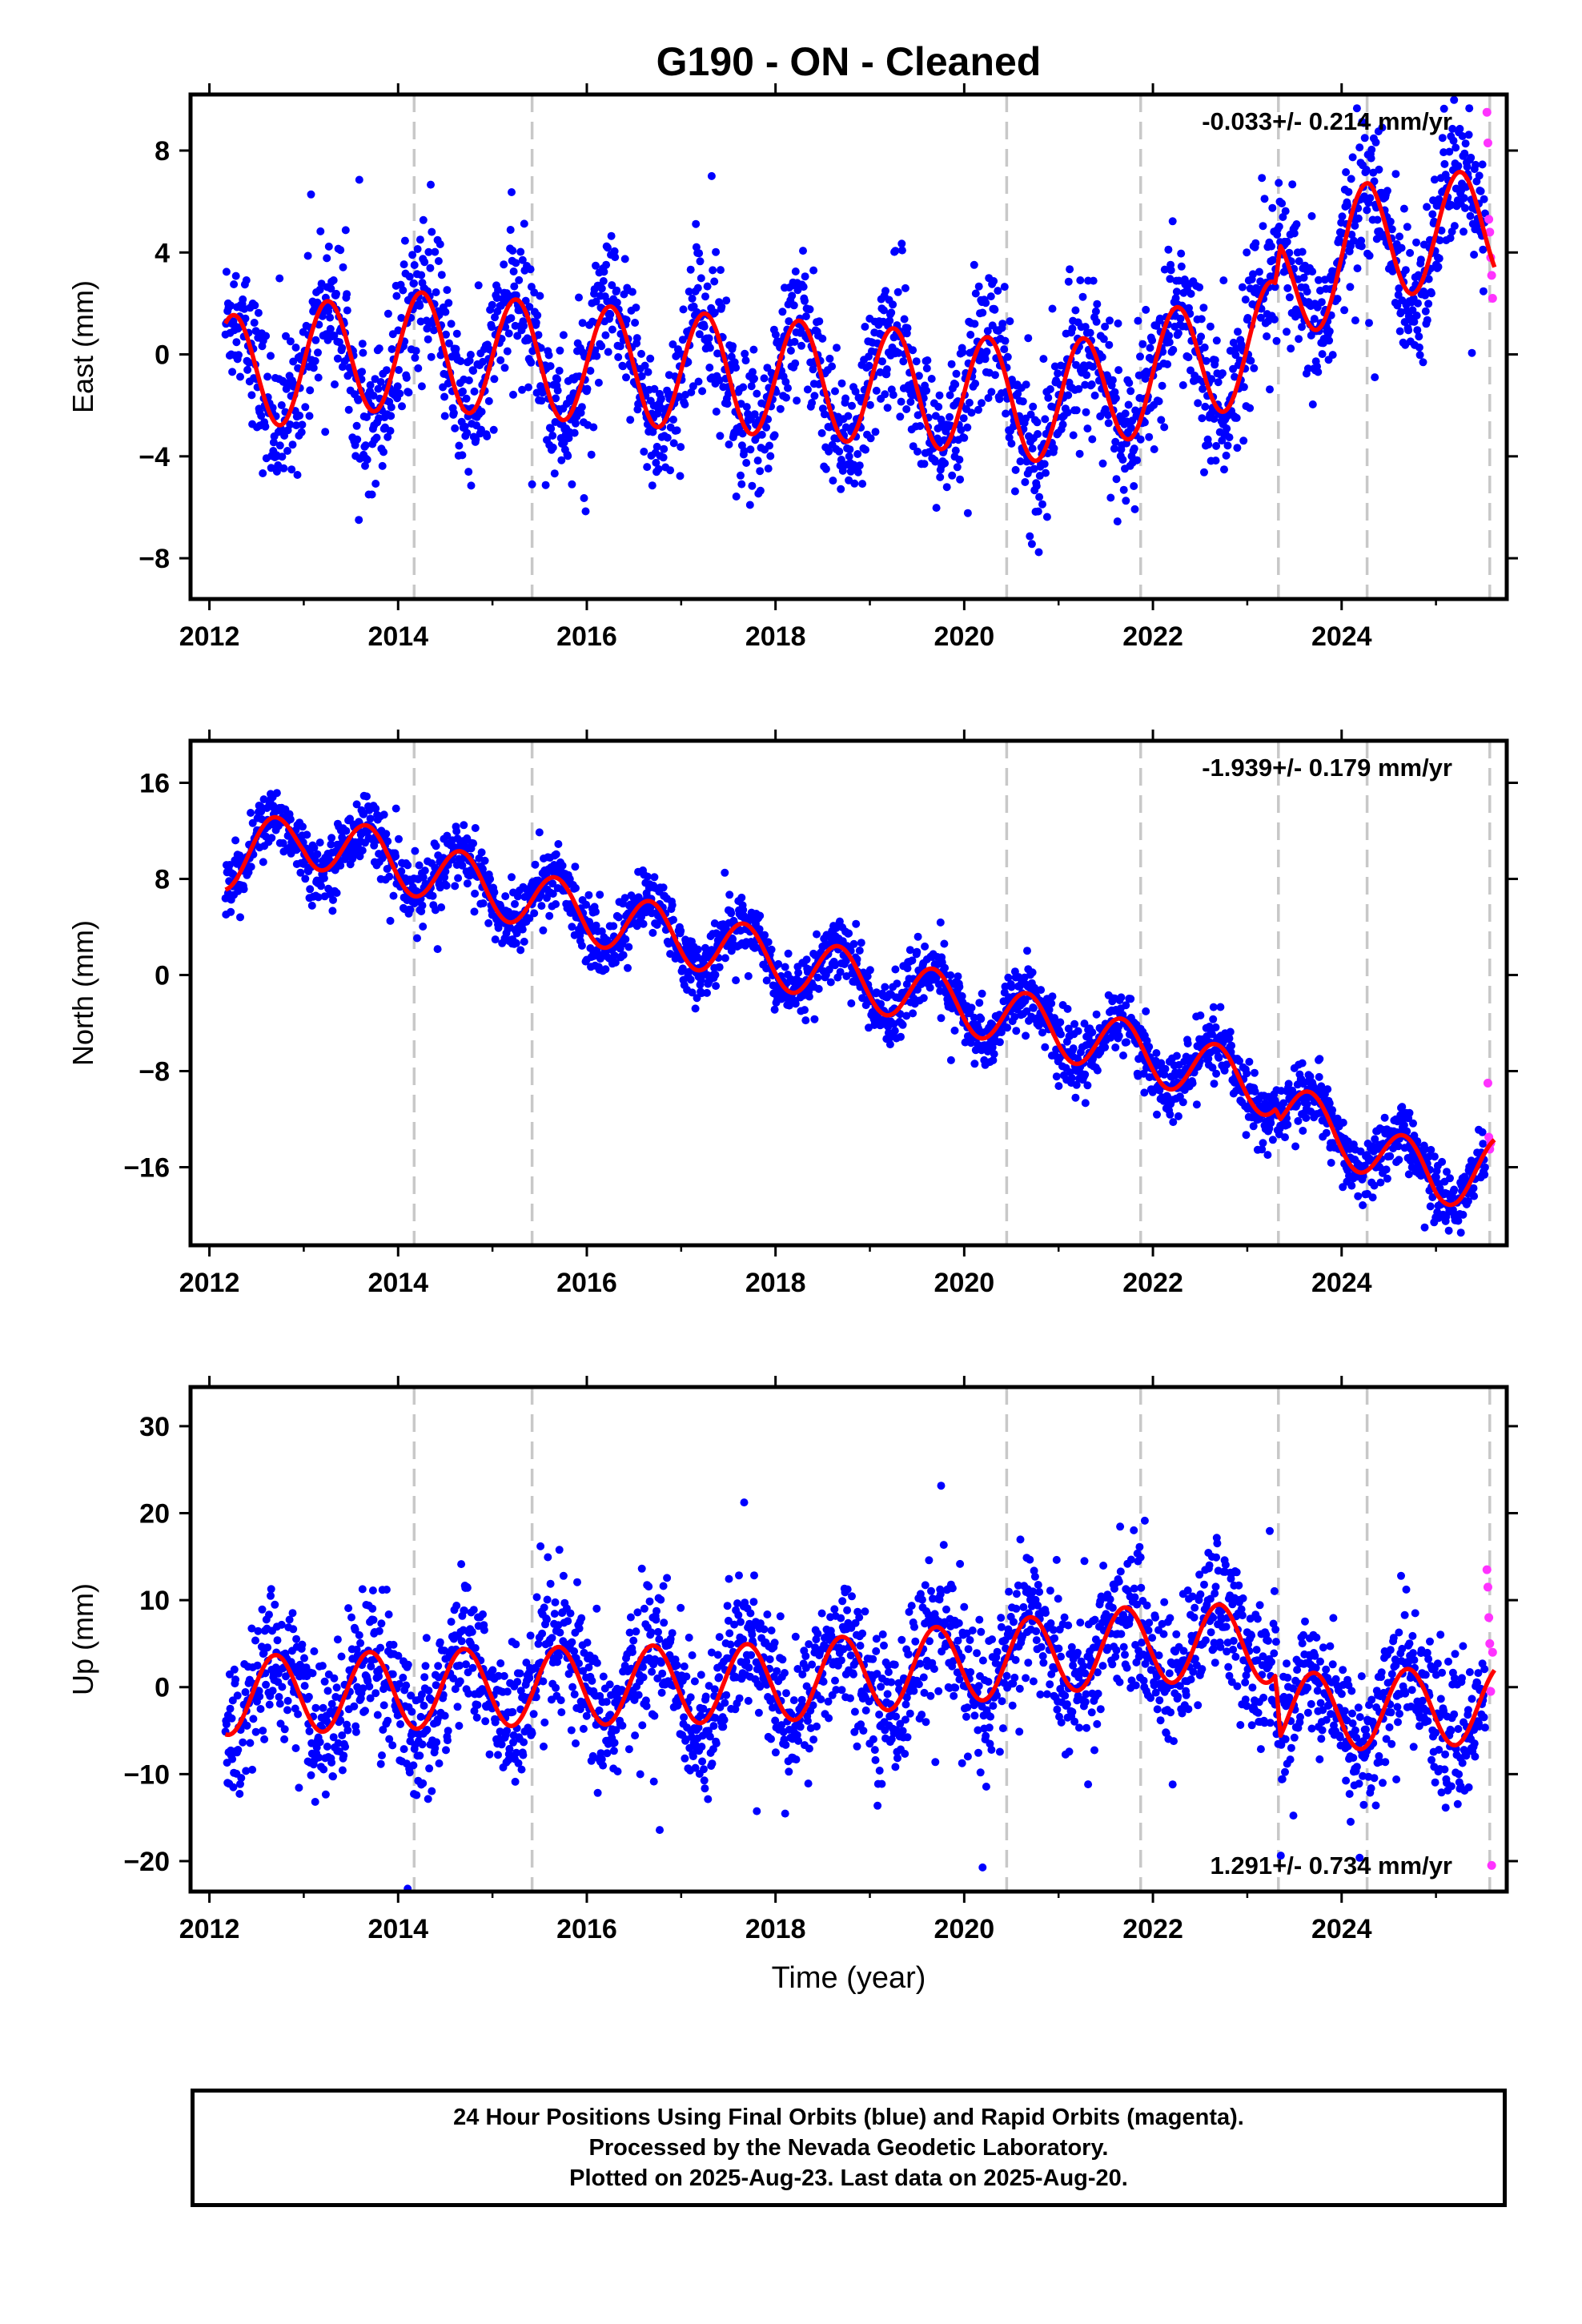 Image resolution: width=1582 pixels, height=2324 pixels. I want to click on x-tick-label: 2024, so click(1341, 636).